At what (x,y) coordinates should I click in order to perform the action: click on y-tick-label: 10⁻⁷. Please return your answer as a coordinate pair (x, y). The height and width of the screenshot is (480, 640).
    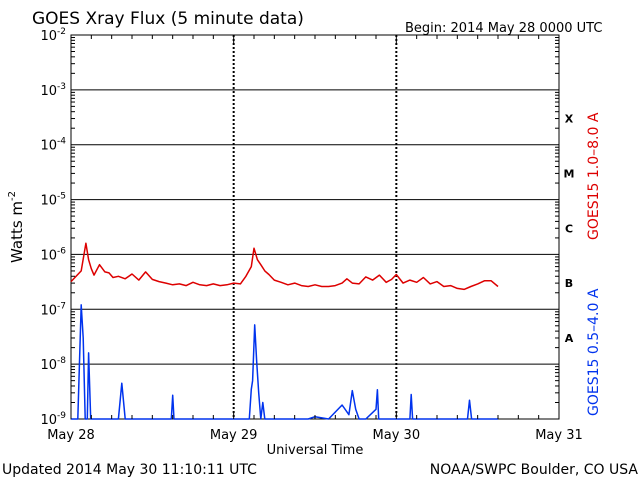
    Looking at the image, I should click on (53, 309).